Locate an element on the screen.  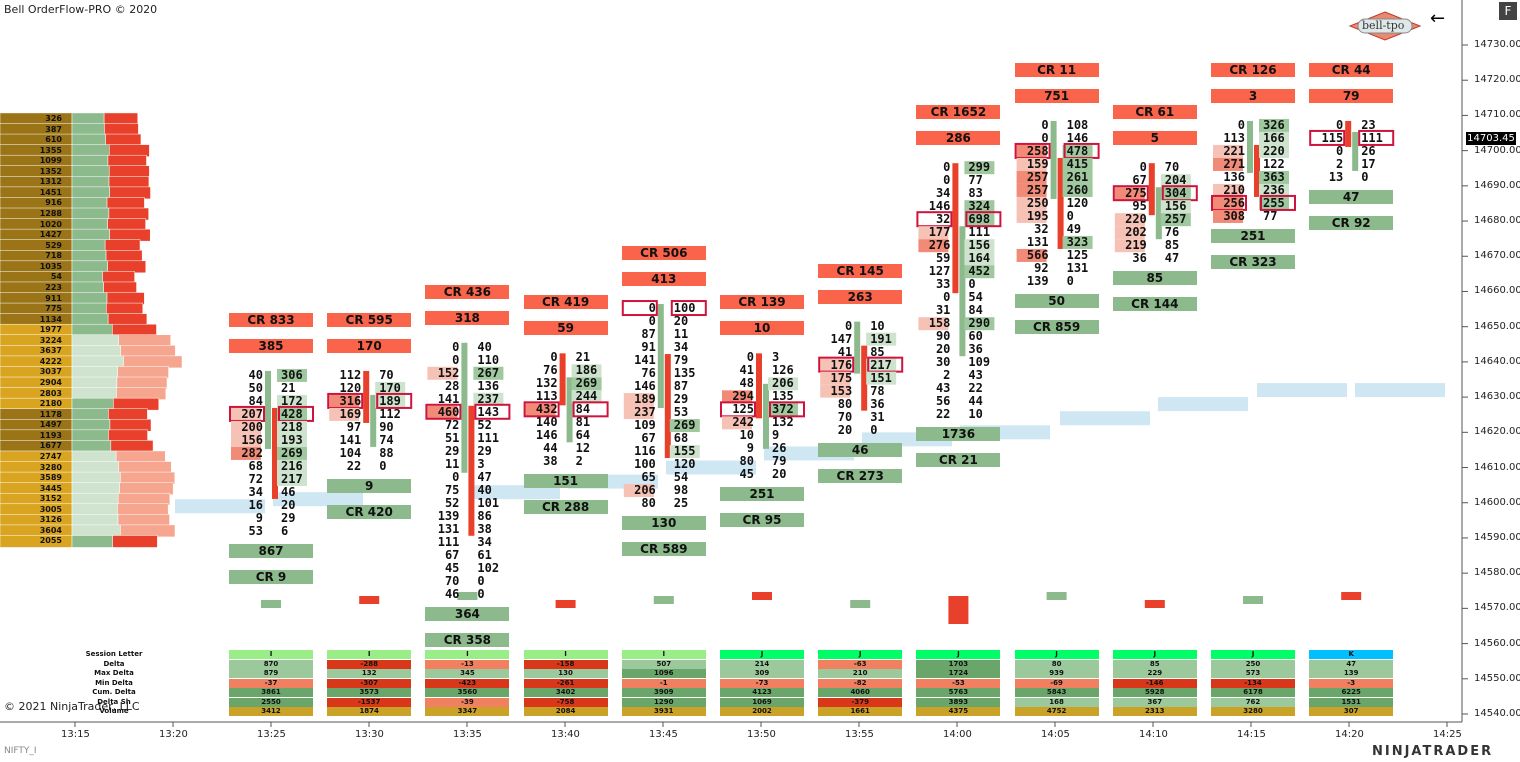
ask-volume-cell: 111 is located at coordinates (1372, 137).